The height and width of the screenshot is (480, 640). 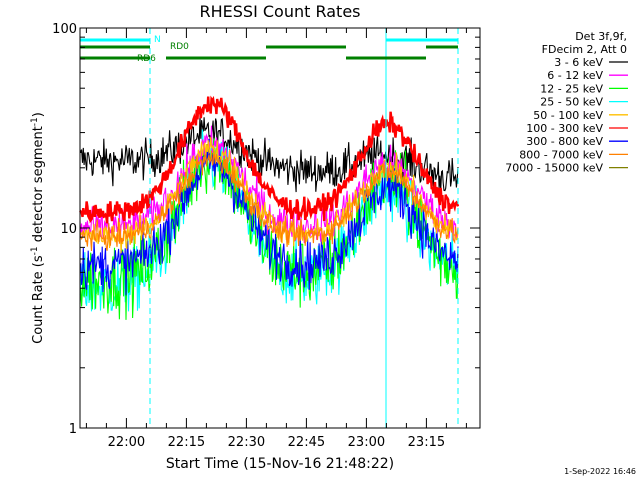 I want to click on series-line, so click(x=269, y=201).